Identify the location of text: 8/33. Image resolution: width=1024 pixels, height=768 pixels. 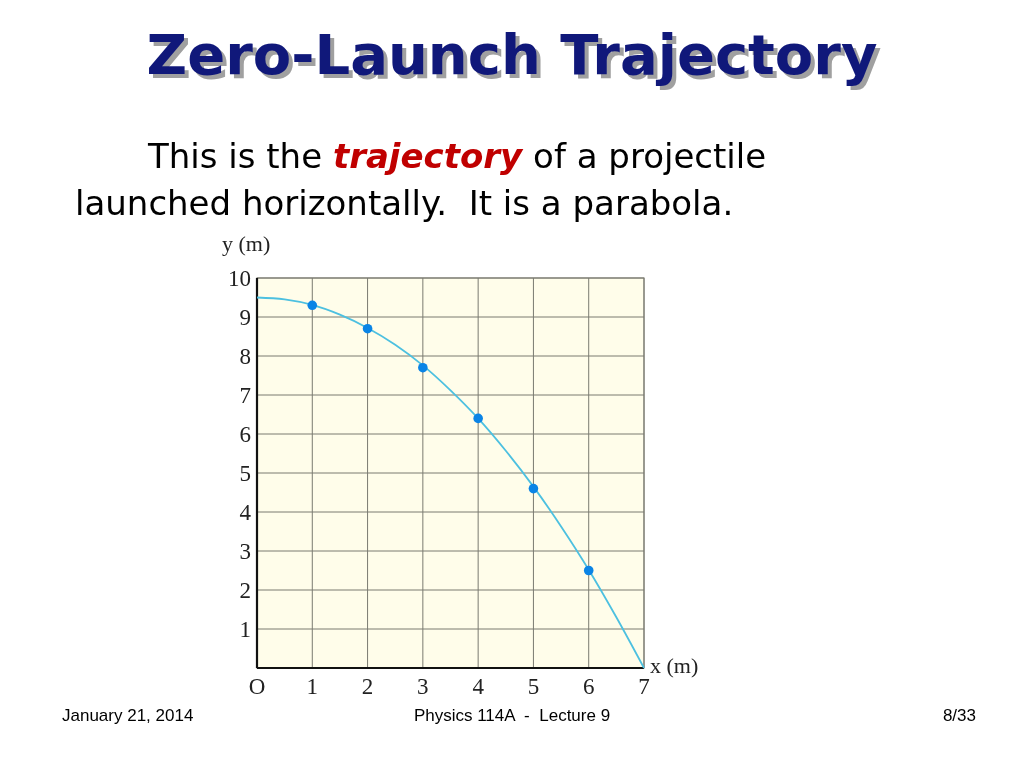
(959, 716).